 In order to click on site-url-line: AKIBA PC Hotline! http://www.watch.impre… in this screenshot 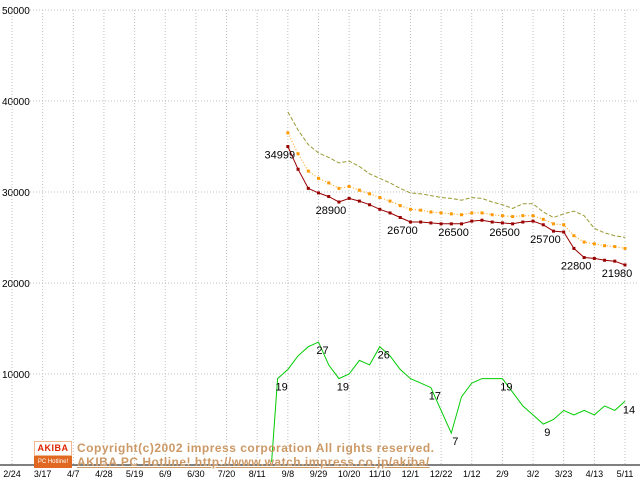, I will do `click(253, 462)`.